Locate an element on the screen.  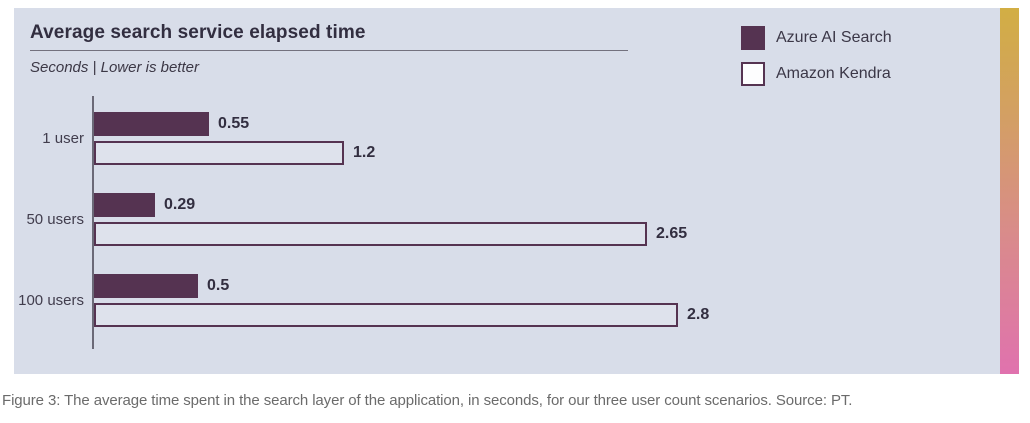
bar-row-azure: 0.55 is located at coordinates (234, 124).